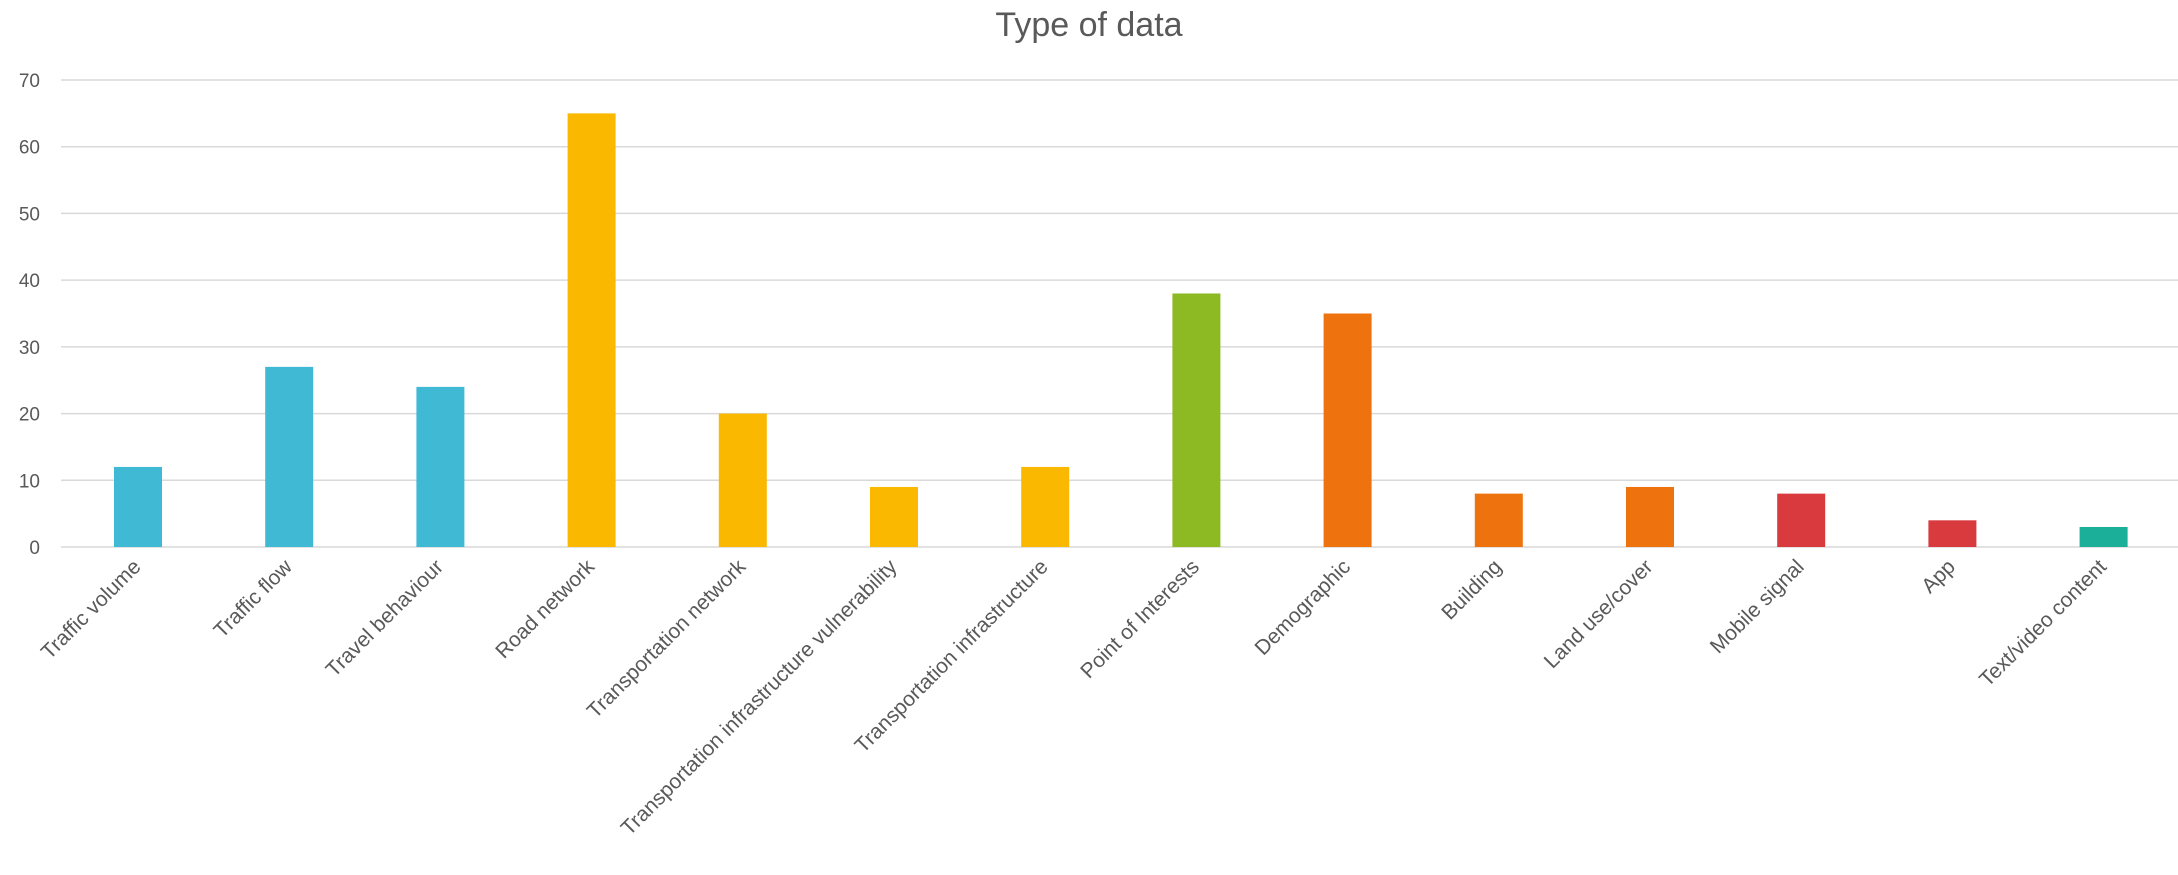 The image size is (2178, 875). Describe the element at coordinates (1757, 606) in the screenshot. I see `x-tick-label: Mobile signal` at that location.